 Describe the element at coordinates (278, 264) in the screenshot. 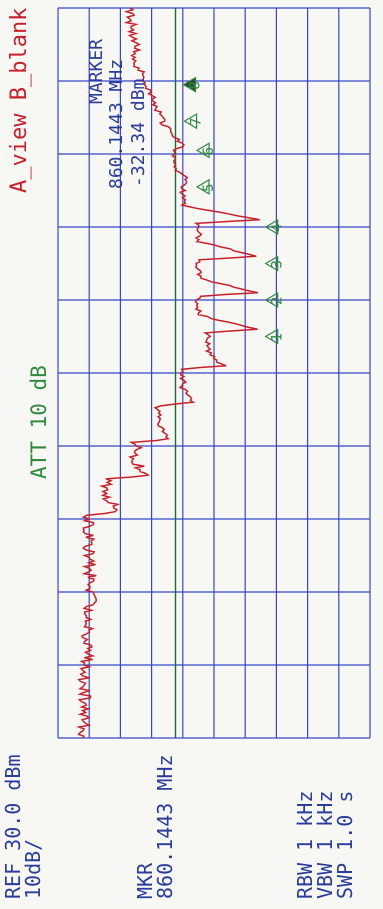

I see `marker-number: 3` at that location.